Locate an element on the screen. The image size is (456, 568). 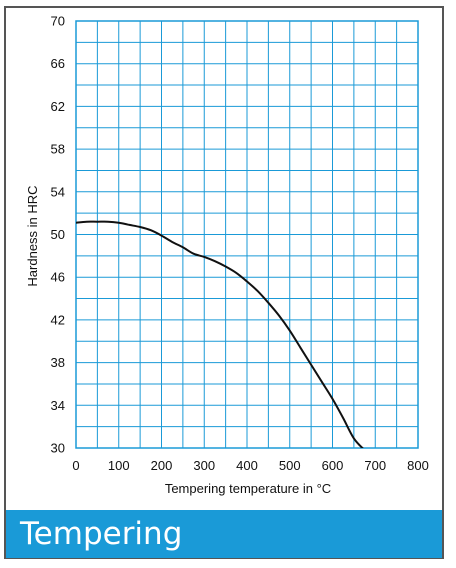
x-tick-label: 300 is located at coordinates (204, 465).